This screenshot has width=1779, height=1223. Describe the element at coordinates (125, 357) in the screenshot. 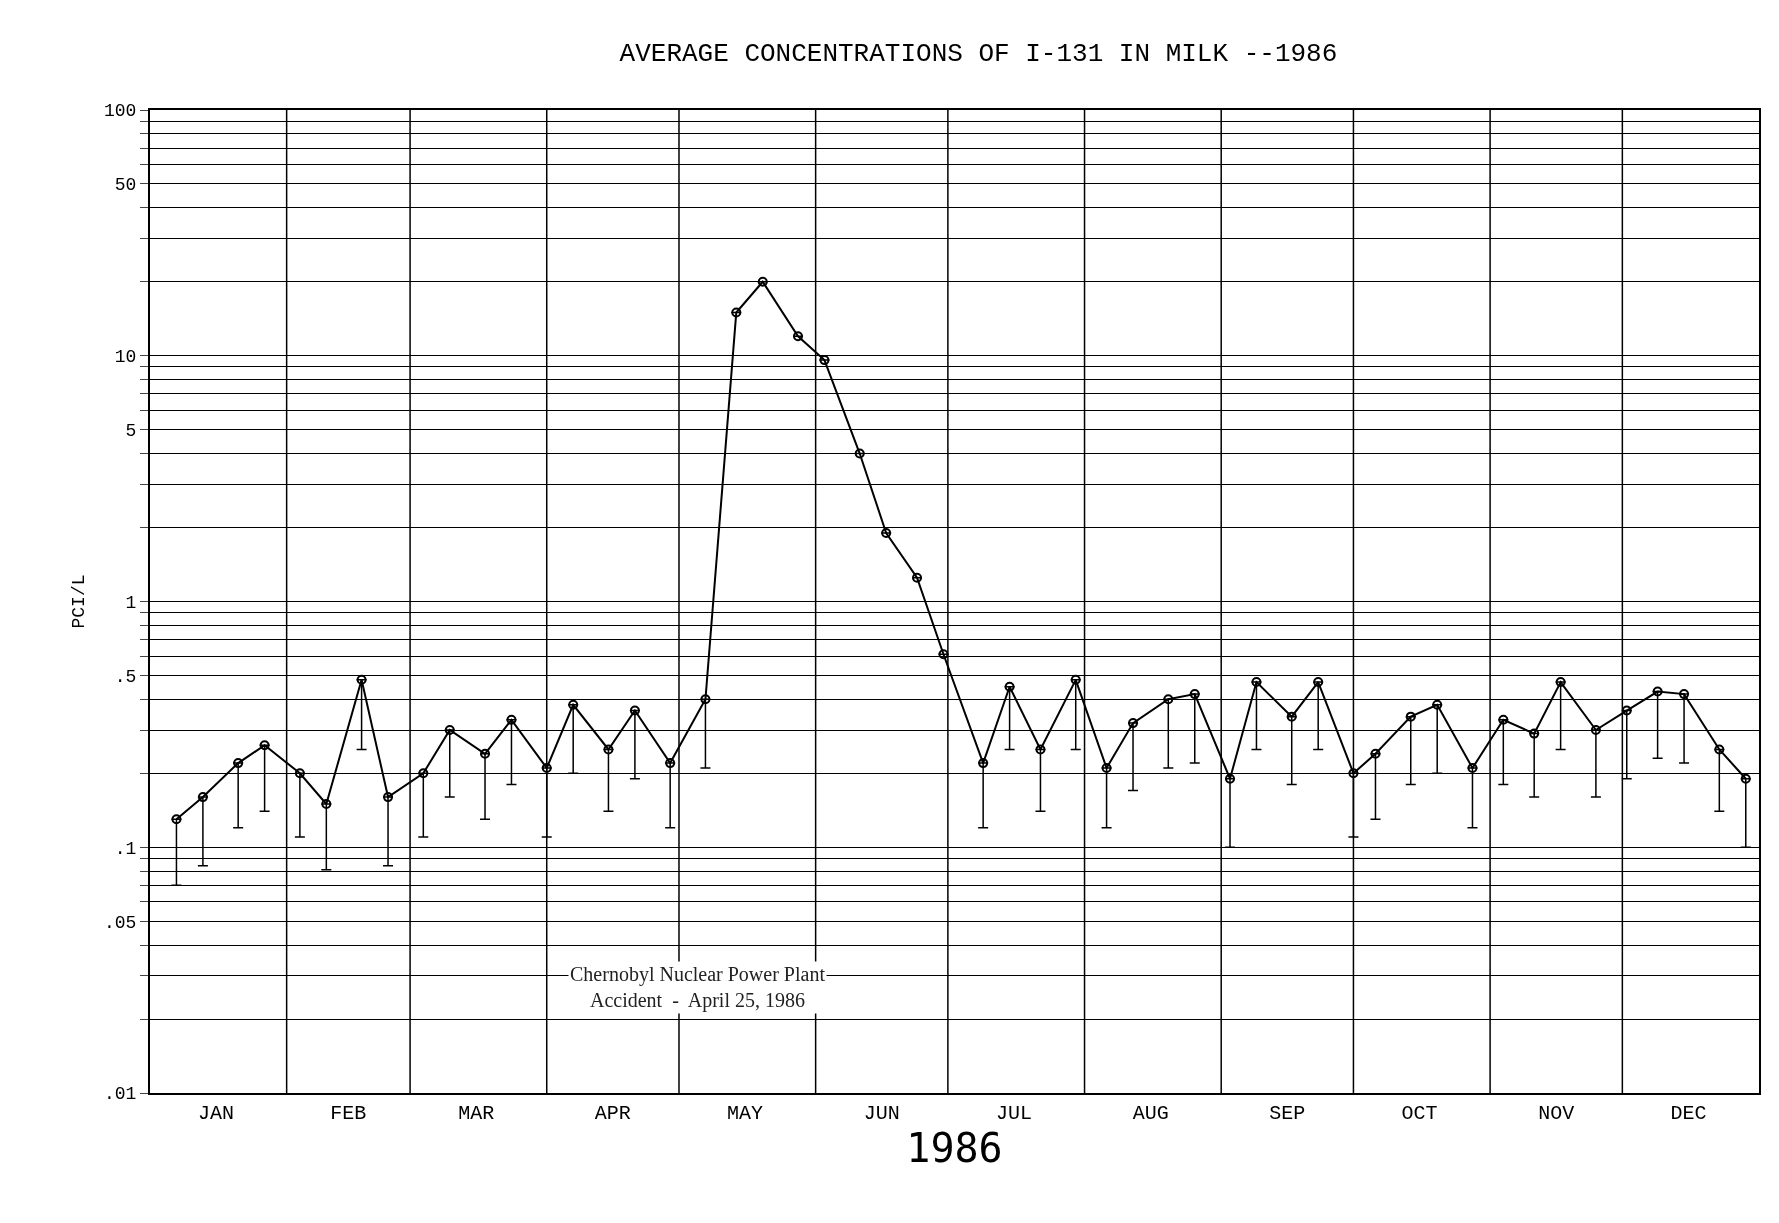

I see `y-tick-label: 10` at that location.